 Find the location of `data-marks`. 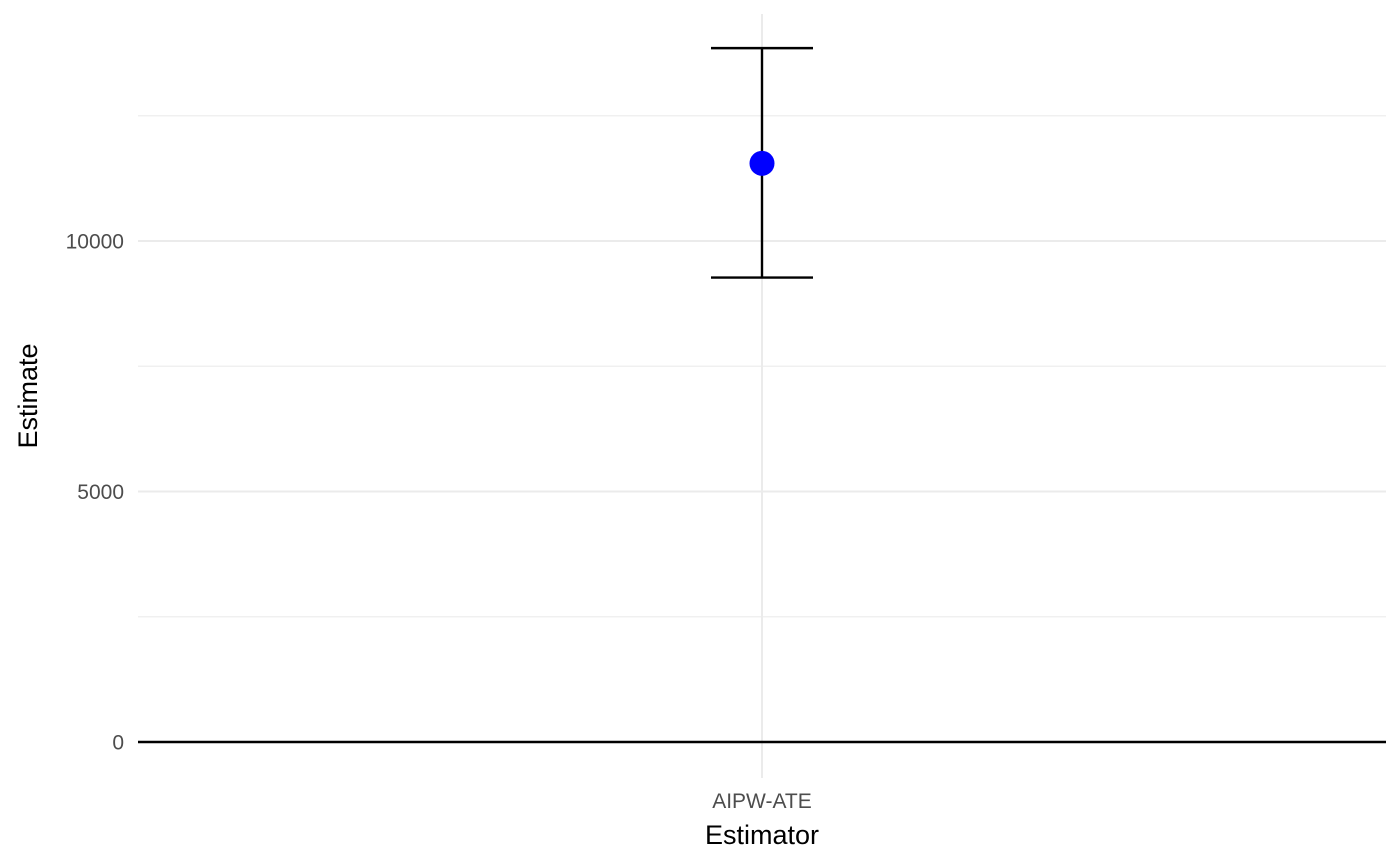

data-marks is located at coordinates (762, 162).